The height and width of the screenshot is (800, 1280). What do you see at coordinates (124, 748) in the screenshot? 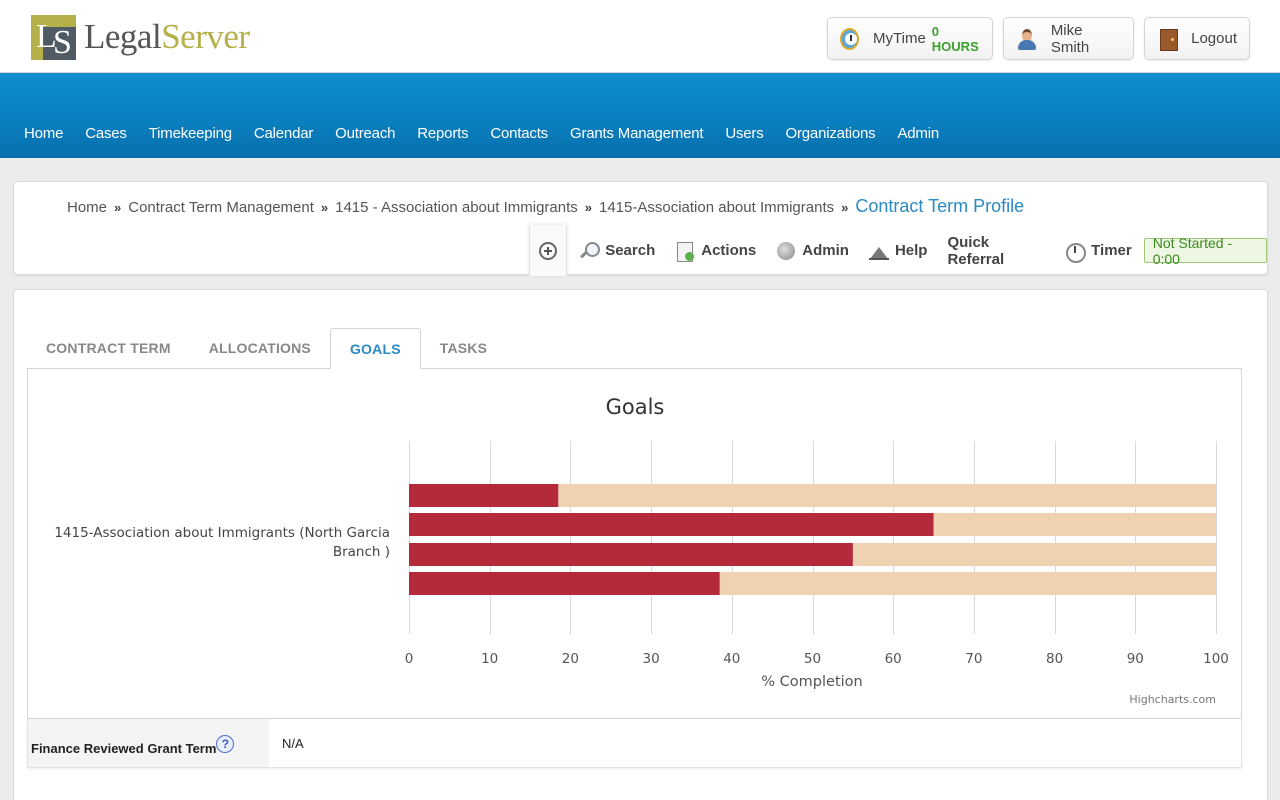
I see `finance-label-text: Finance Reviewed Grant Term` at bounding box center [124, 748].